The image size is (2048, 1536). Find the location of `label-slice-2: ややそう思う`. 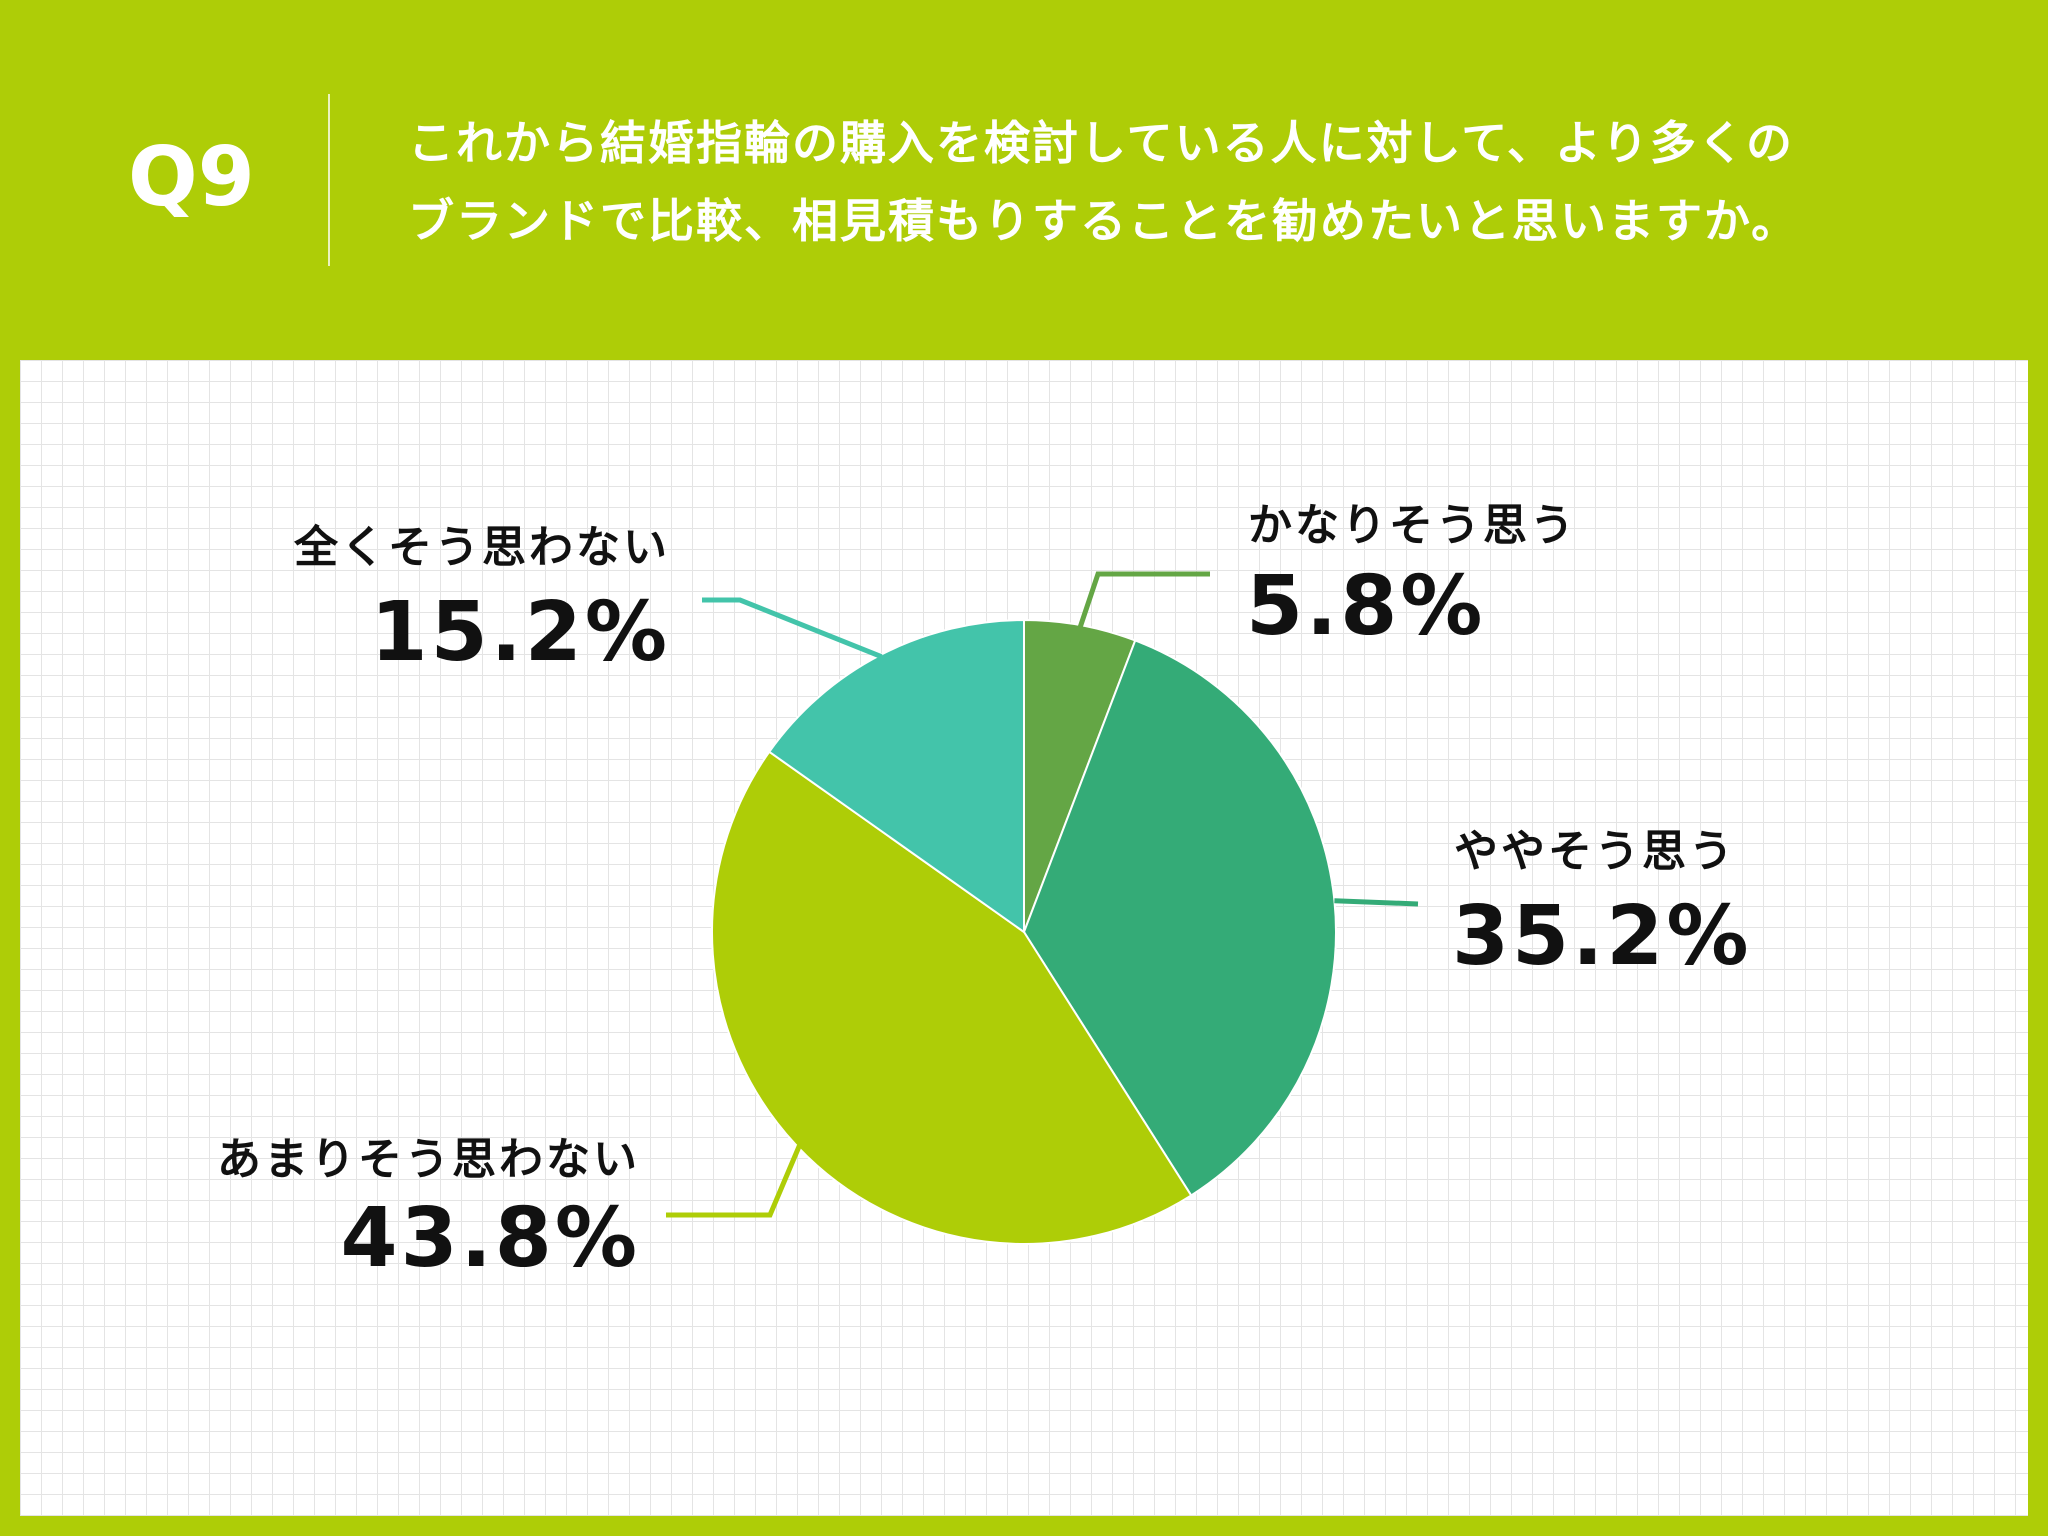

label-slice-2: ややそう思う is located at coordinates (1595, 851).